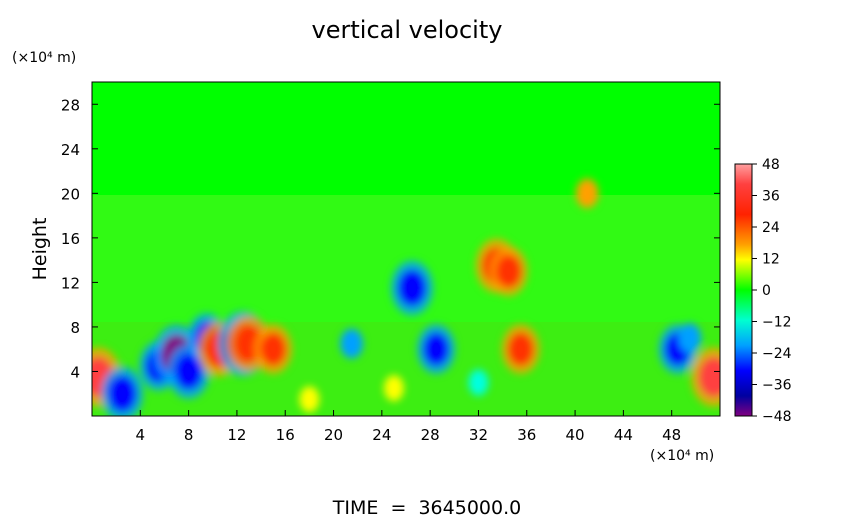 This screenshot has width=854, height=519. I want to click on y-tick-label: 20, so click(70, 194).